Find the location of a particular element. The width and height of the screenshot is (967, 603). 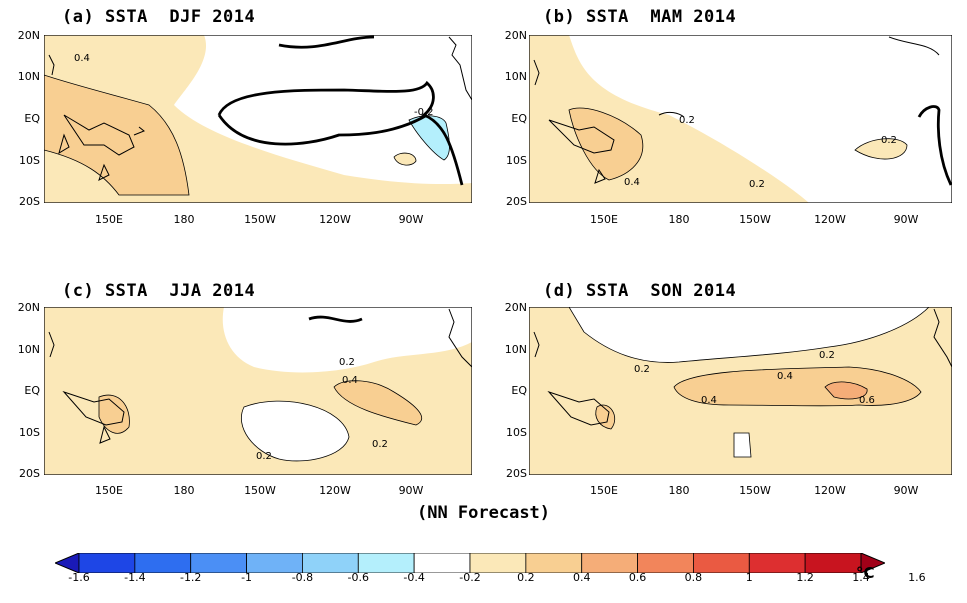

colorbar-tick-label: 1 is located at coordinates (749, 577).